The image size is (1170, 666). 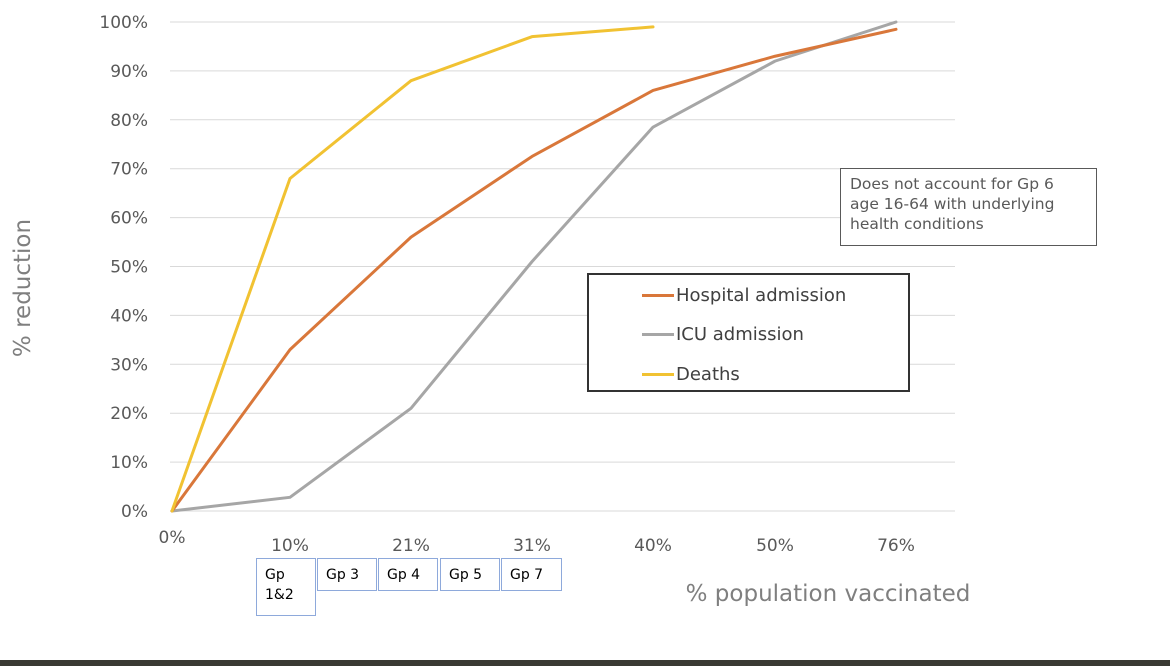 I want to click on legend-item-deaths: Deaths, so click(x=691, y=374).